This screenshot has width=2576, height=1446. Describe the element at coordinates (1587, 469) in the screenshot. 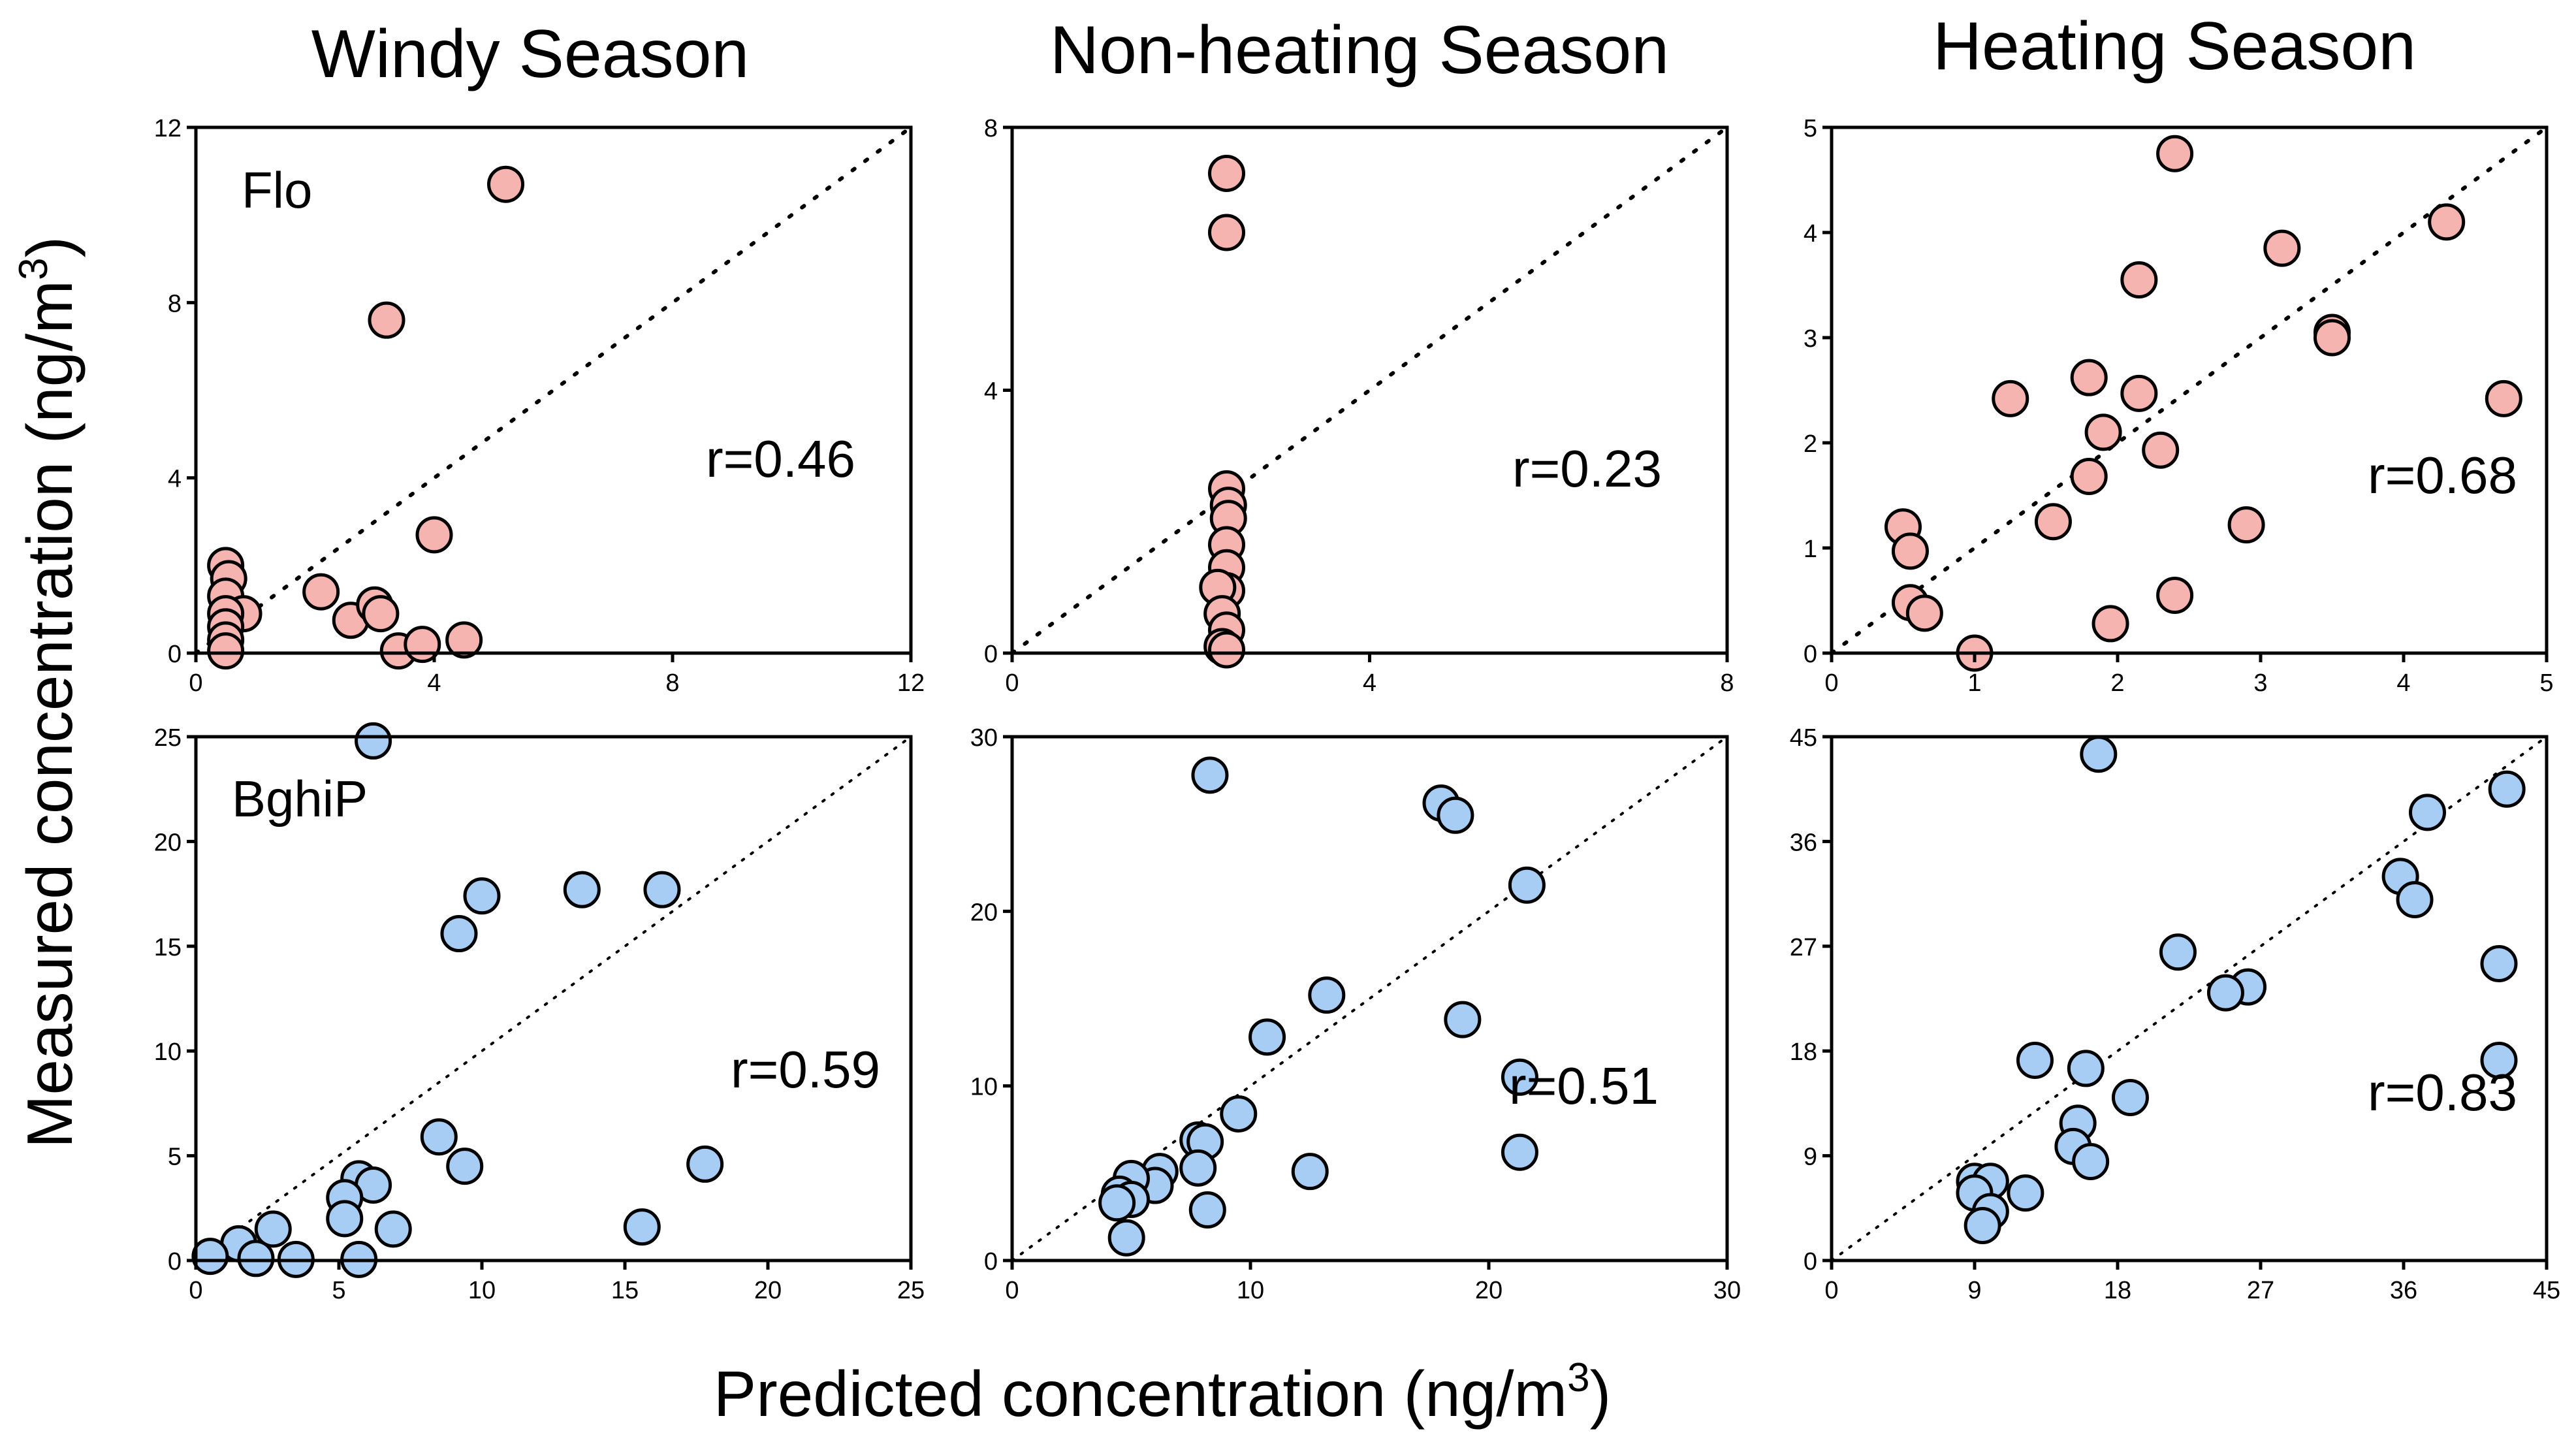

I see `correlation-label: r=0.23` at that location.